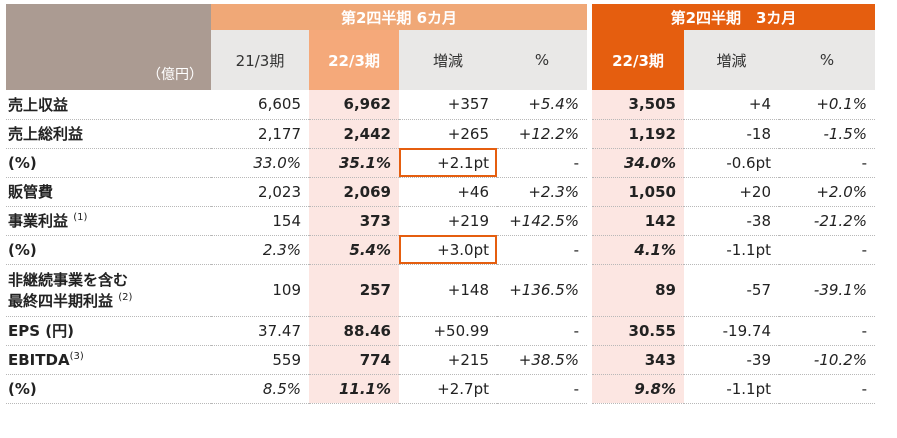 This screenshot has width=897, height=438. Describe the element at coordinates (76, 356) in the screenshot. I see `footnote-ref: (3)` at that location.